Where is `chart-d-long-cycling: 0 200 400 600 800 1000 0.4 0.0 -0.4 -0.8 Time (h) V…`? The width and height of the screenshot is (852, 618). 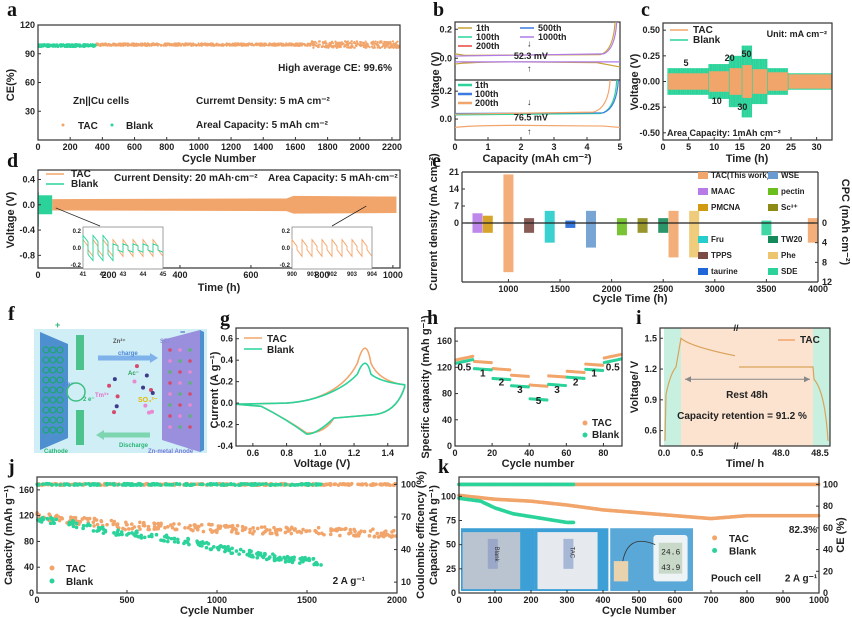 chart-d-long-cycling: 0 200 400 600 800 1000 0.4 0.0 -0.4 -0.8 Time (h) V… is located at coordinates (204, 231).